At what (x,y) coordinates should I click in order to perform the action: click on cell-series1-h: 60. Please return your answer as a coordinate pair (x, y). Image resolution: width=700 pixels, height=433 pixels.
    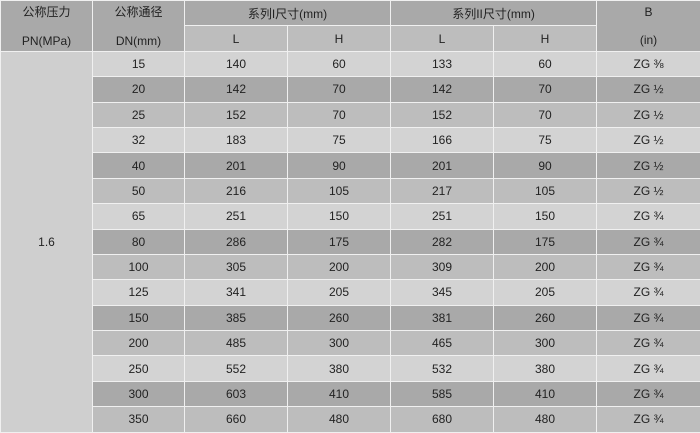
    Looking at the image, I should click on (339, 63).